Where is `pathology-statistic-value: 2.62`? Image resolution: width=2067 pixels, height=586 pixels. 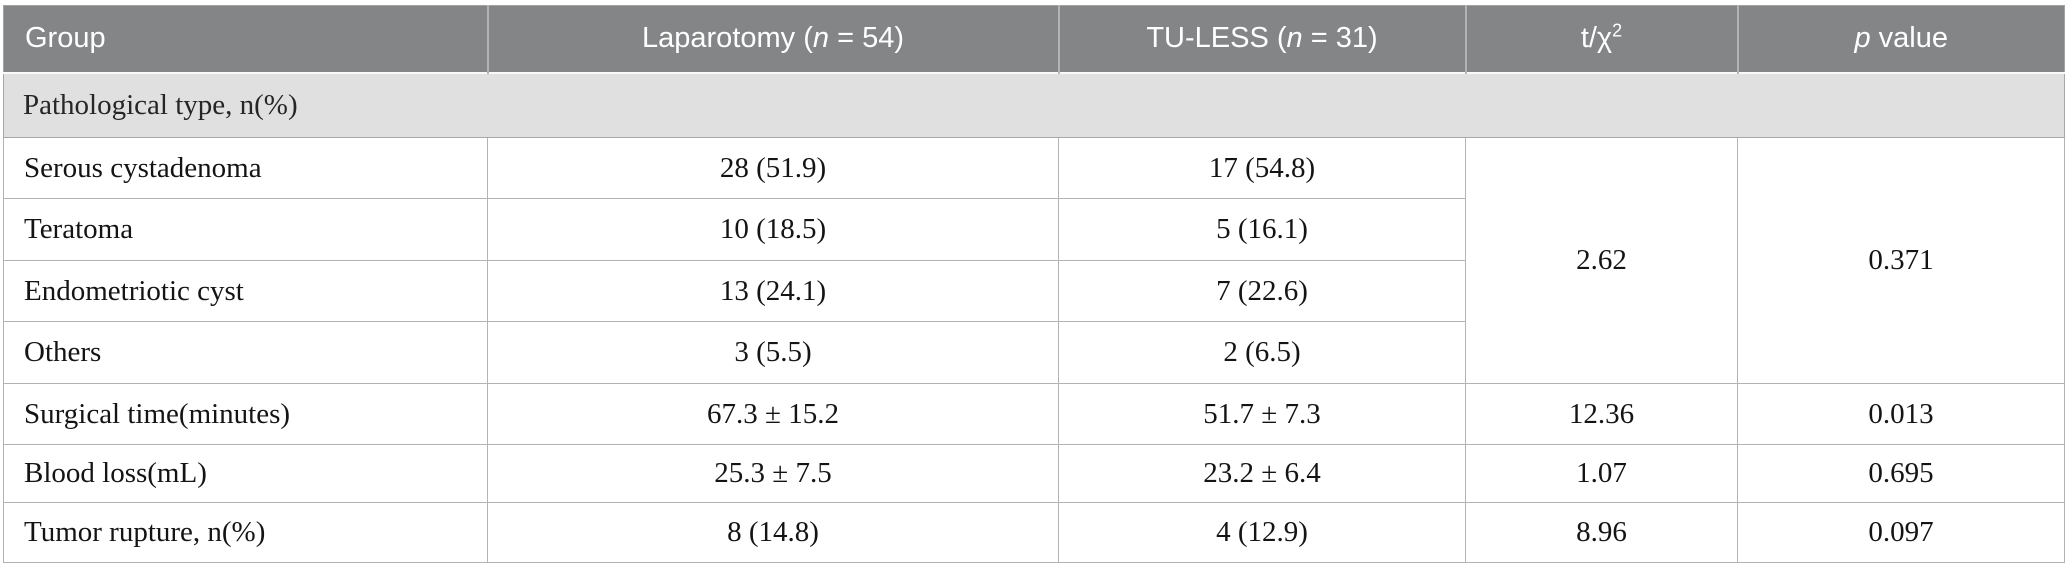
pathology-statistic-value: 2.62 is located at coordinates (1601, 260).